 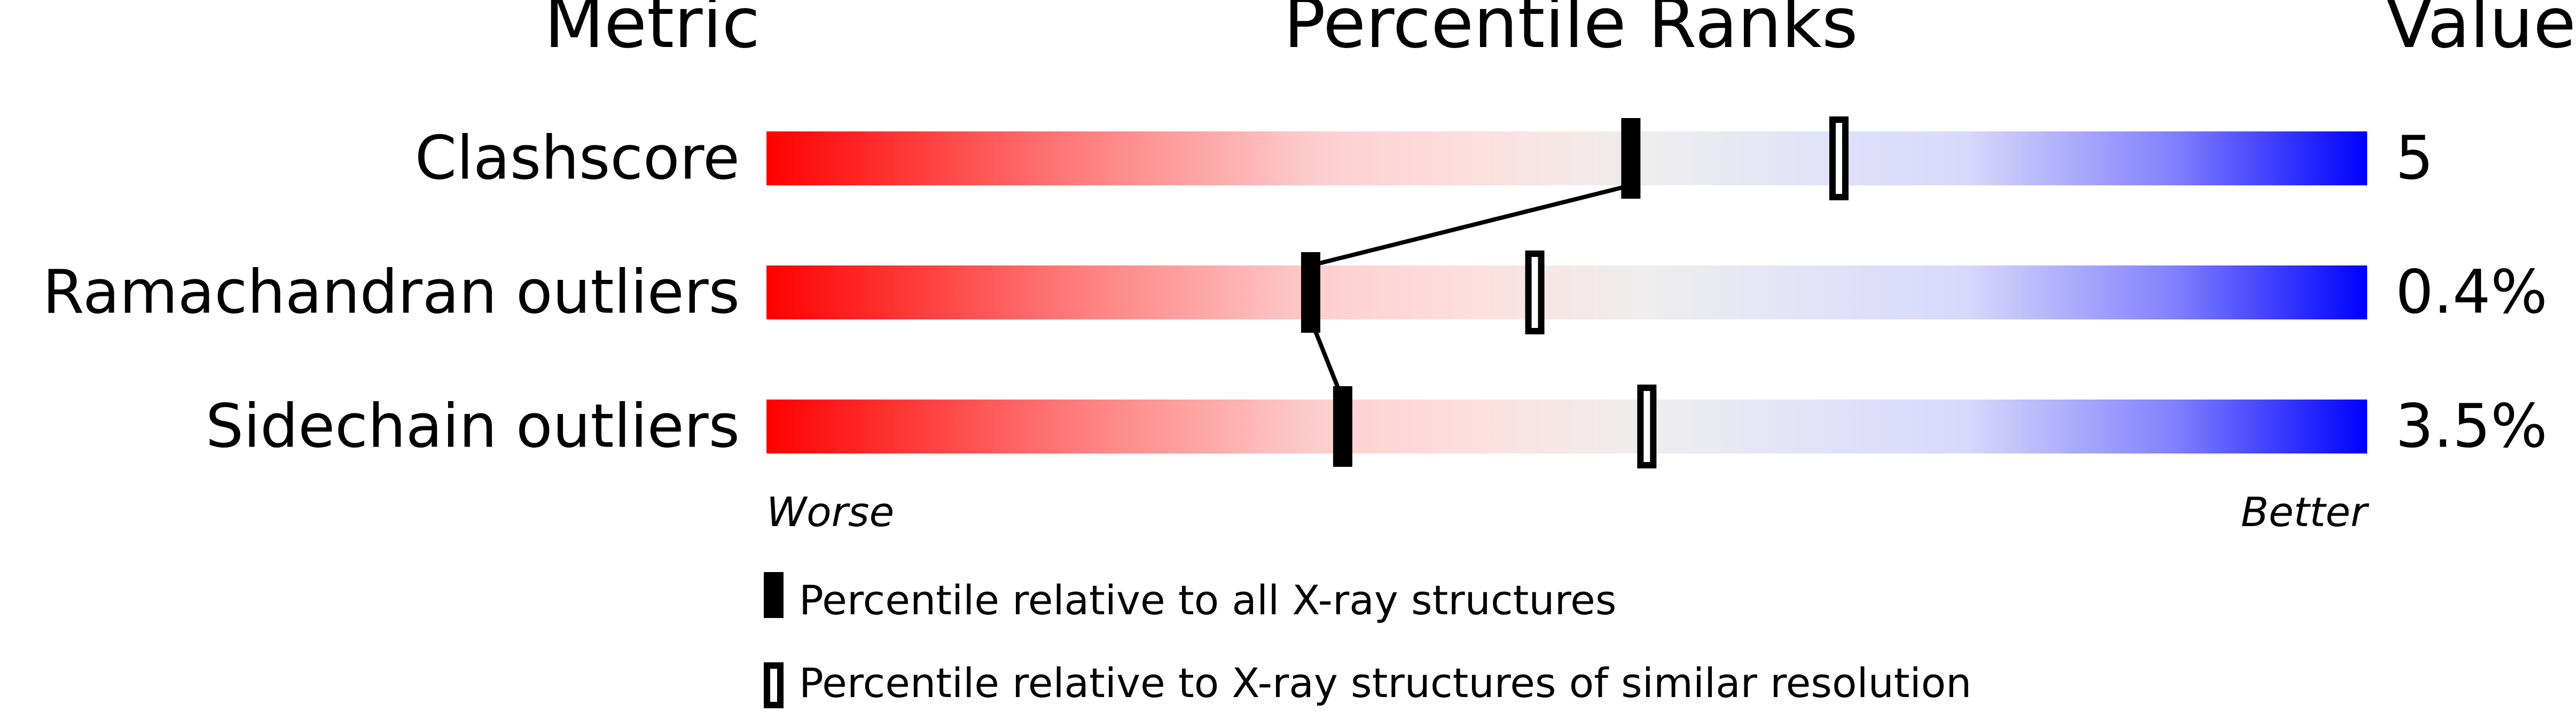 What do you see at coordinates (774, 685) in the screenshot?
I see `legend-open-marker-icon` at bounding box center [774, 685].